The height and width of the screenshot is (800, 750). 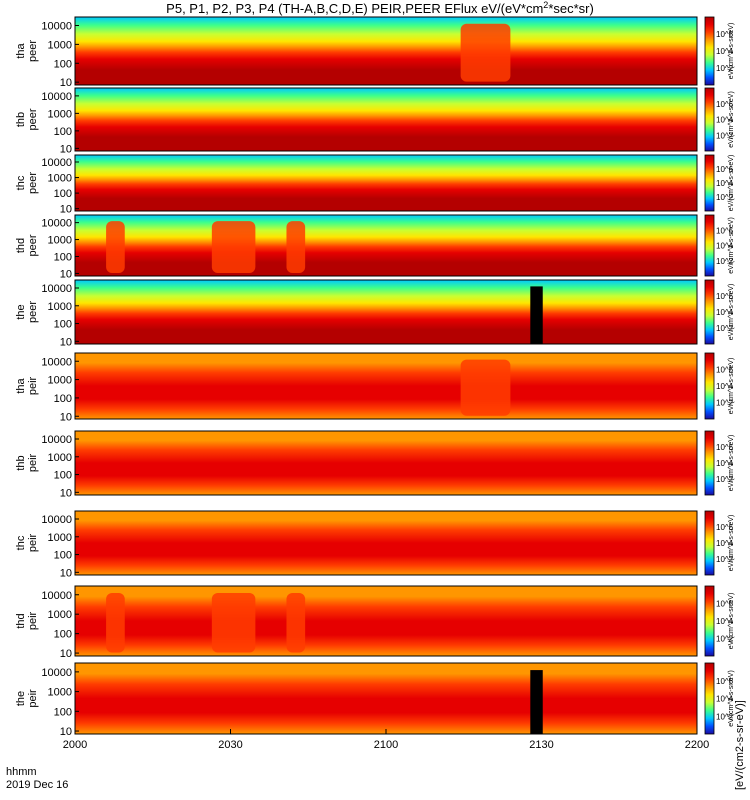 What do you see at coordinates (27, 620) in the screenshot?
I see `panel-label: thdpeir` at bounding box center [27, 620].